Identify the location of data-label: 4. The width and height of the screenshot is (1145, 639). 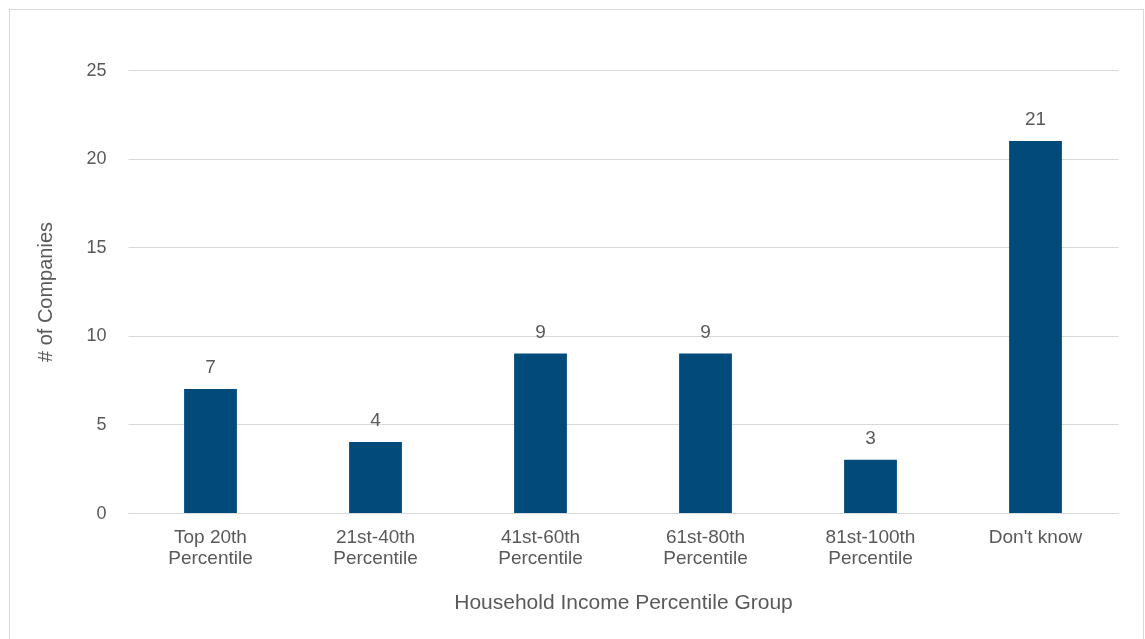
(376, 420).